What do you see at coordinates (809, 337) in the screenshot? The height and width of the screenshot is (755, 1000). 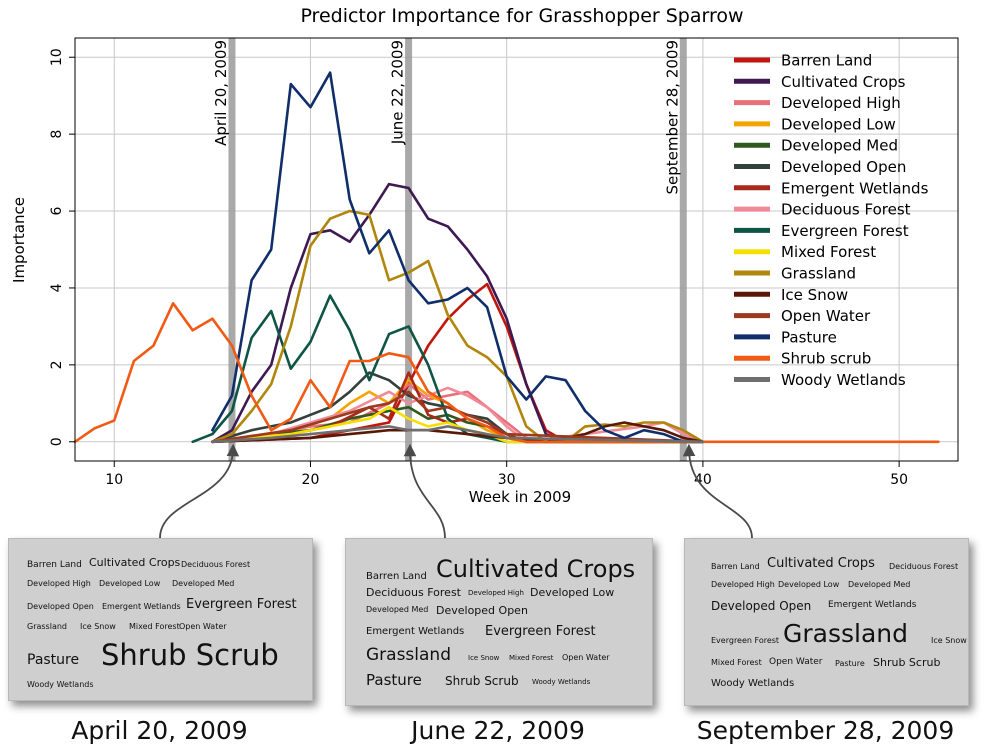 I see `legend-label: Pasture` at bounding box center [809, 337].